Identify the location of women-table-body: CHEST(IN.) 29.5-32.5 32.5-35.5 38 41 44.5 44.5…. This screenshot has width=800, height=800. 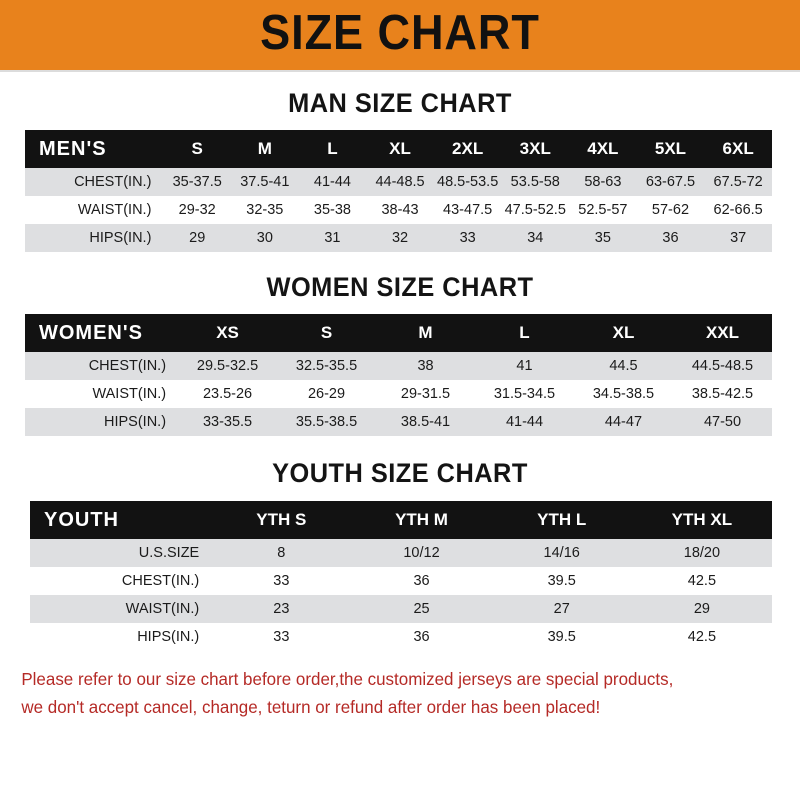
(398, 394).